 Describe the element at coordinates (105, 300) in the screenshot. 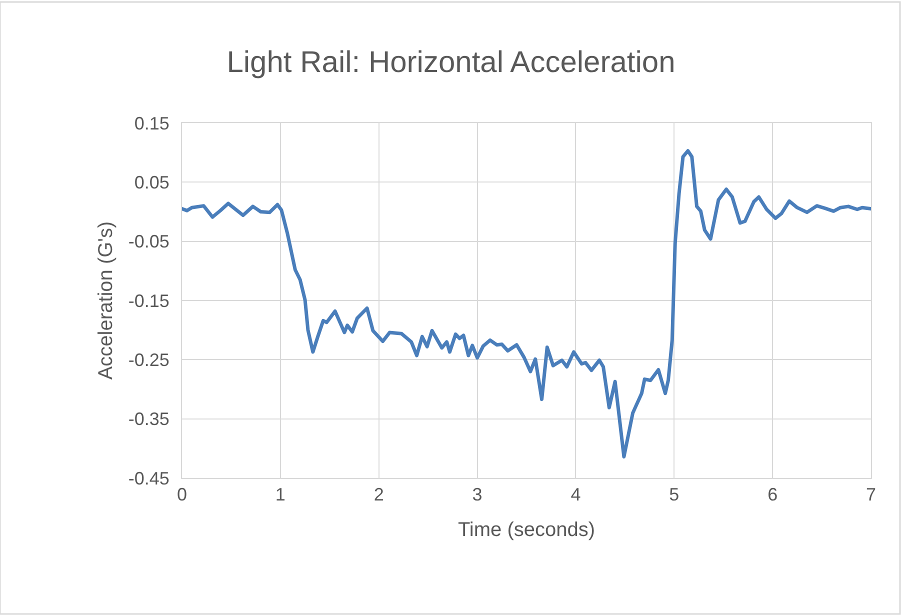

I see `y-axis-title: Acceleration (G's)` at that location.